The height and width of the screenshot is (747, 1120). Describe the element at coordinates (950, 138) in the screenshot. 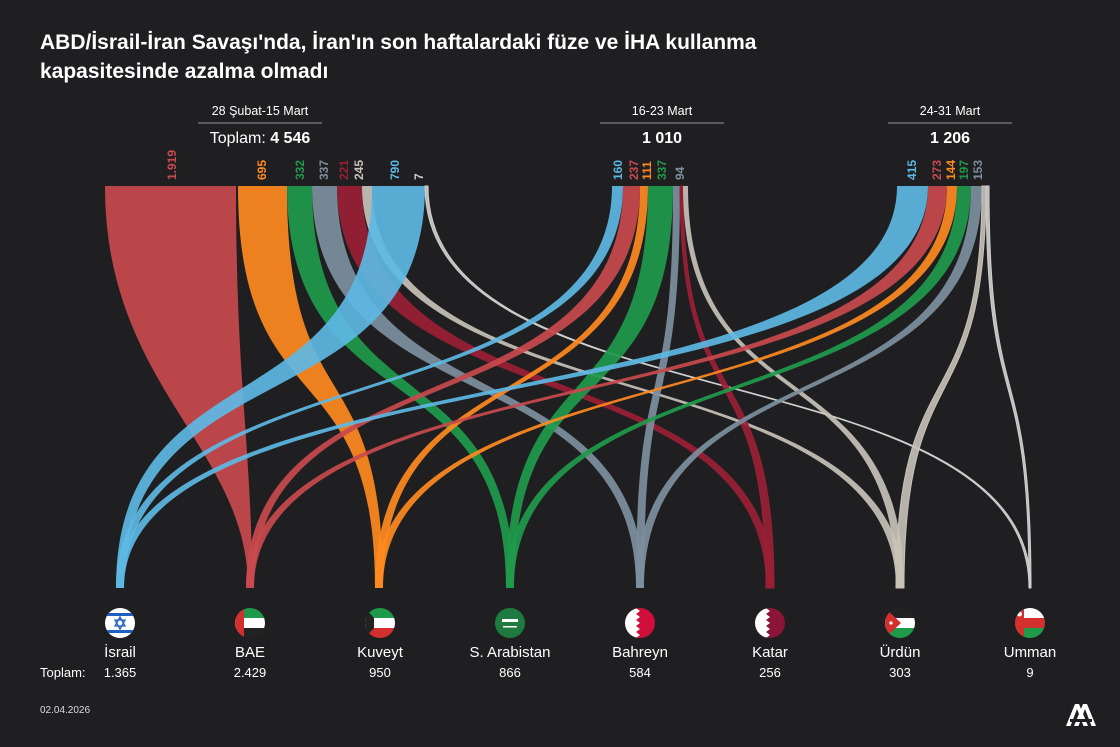

I see `period-total-3: 1 206` at that location.